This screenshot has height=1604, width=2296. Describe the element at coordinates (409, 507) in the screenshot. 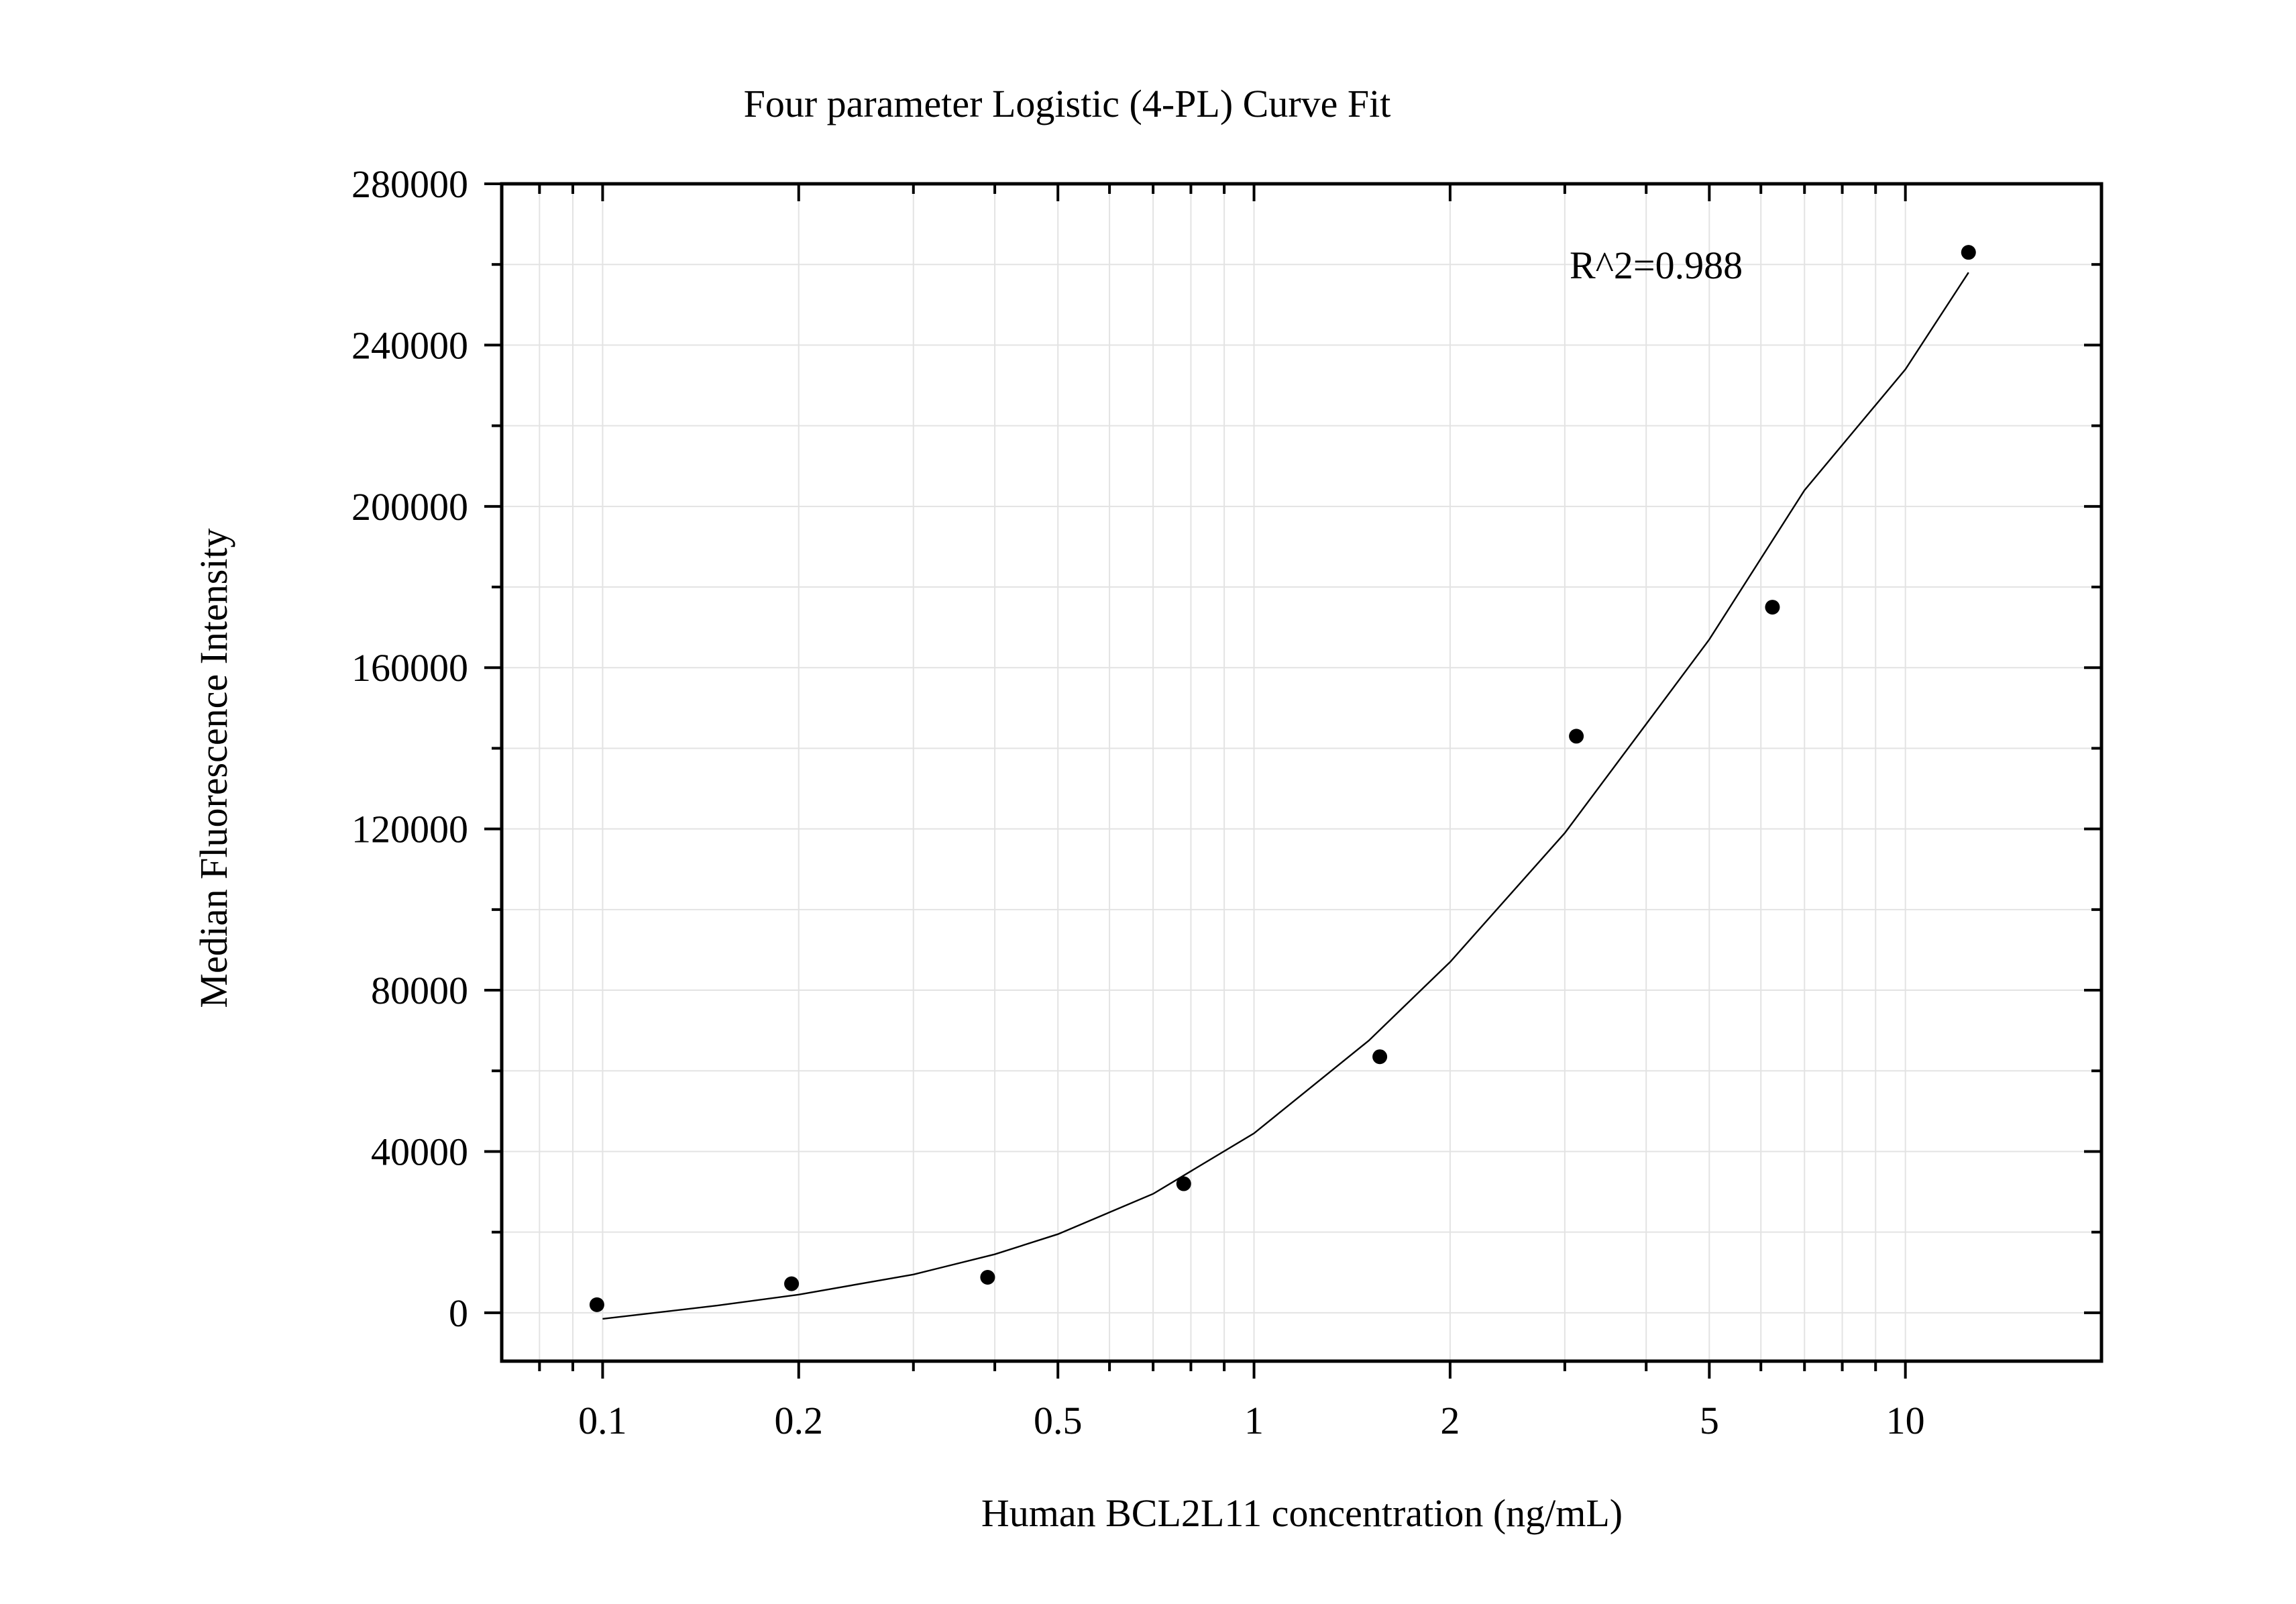

I see `y-tick-label: 200000` at that location.